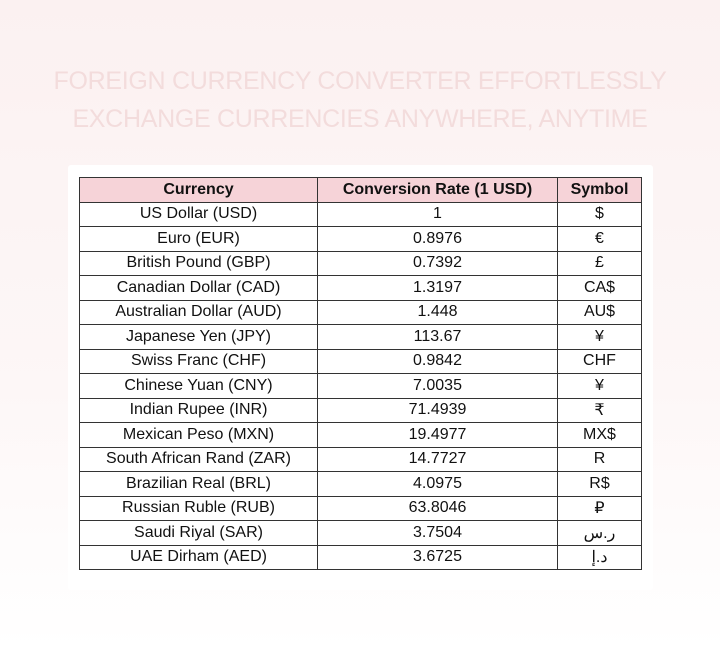  I want to click on table-row: Canadian Dollar (CAD) 1.3197 CA$, so click(360, 288).